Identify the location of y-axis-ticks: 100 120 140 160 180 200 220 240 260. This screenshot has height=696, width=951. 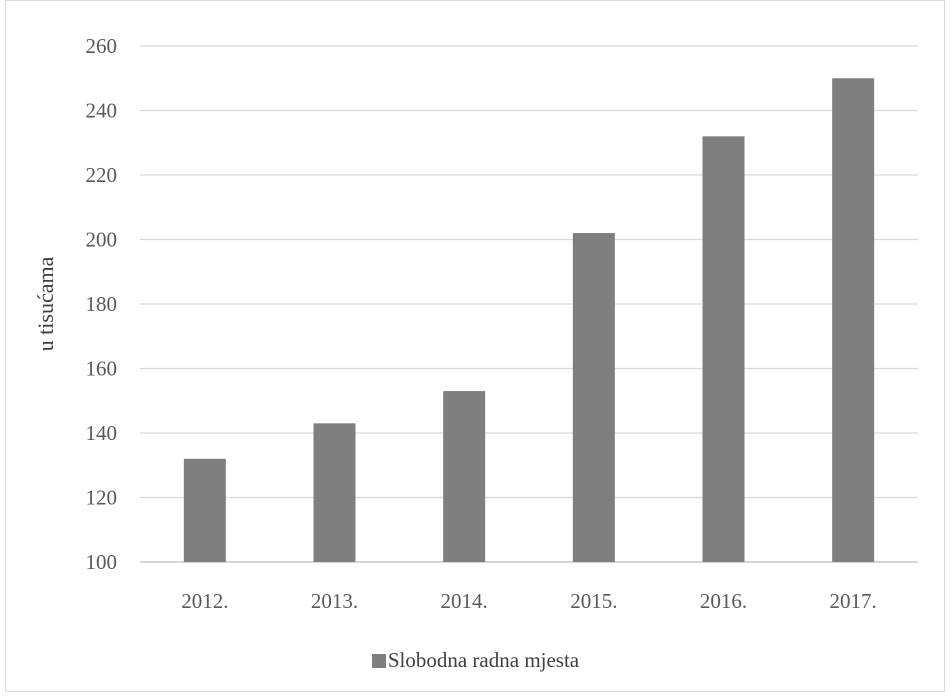
(102, 304).